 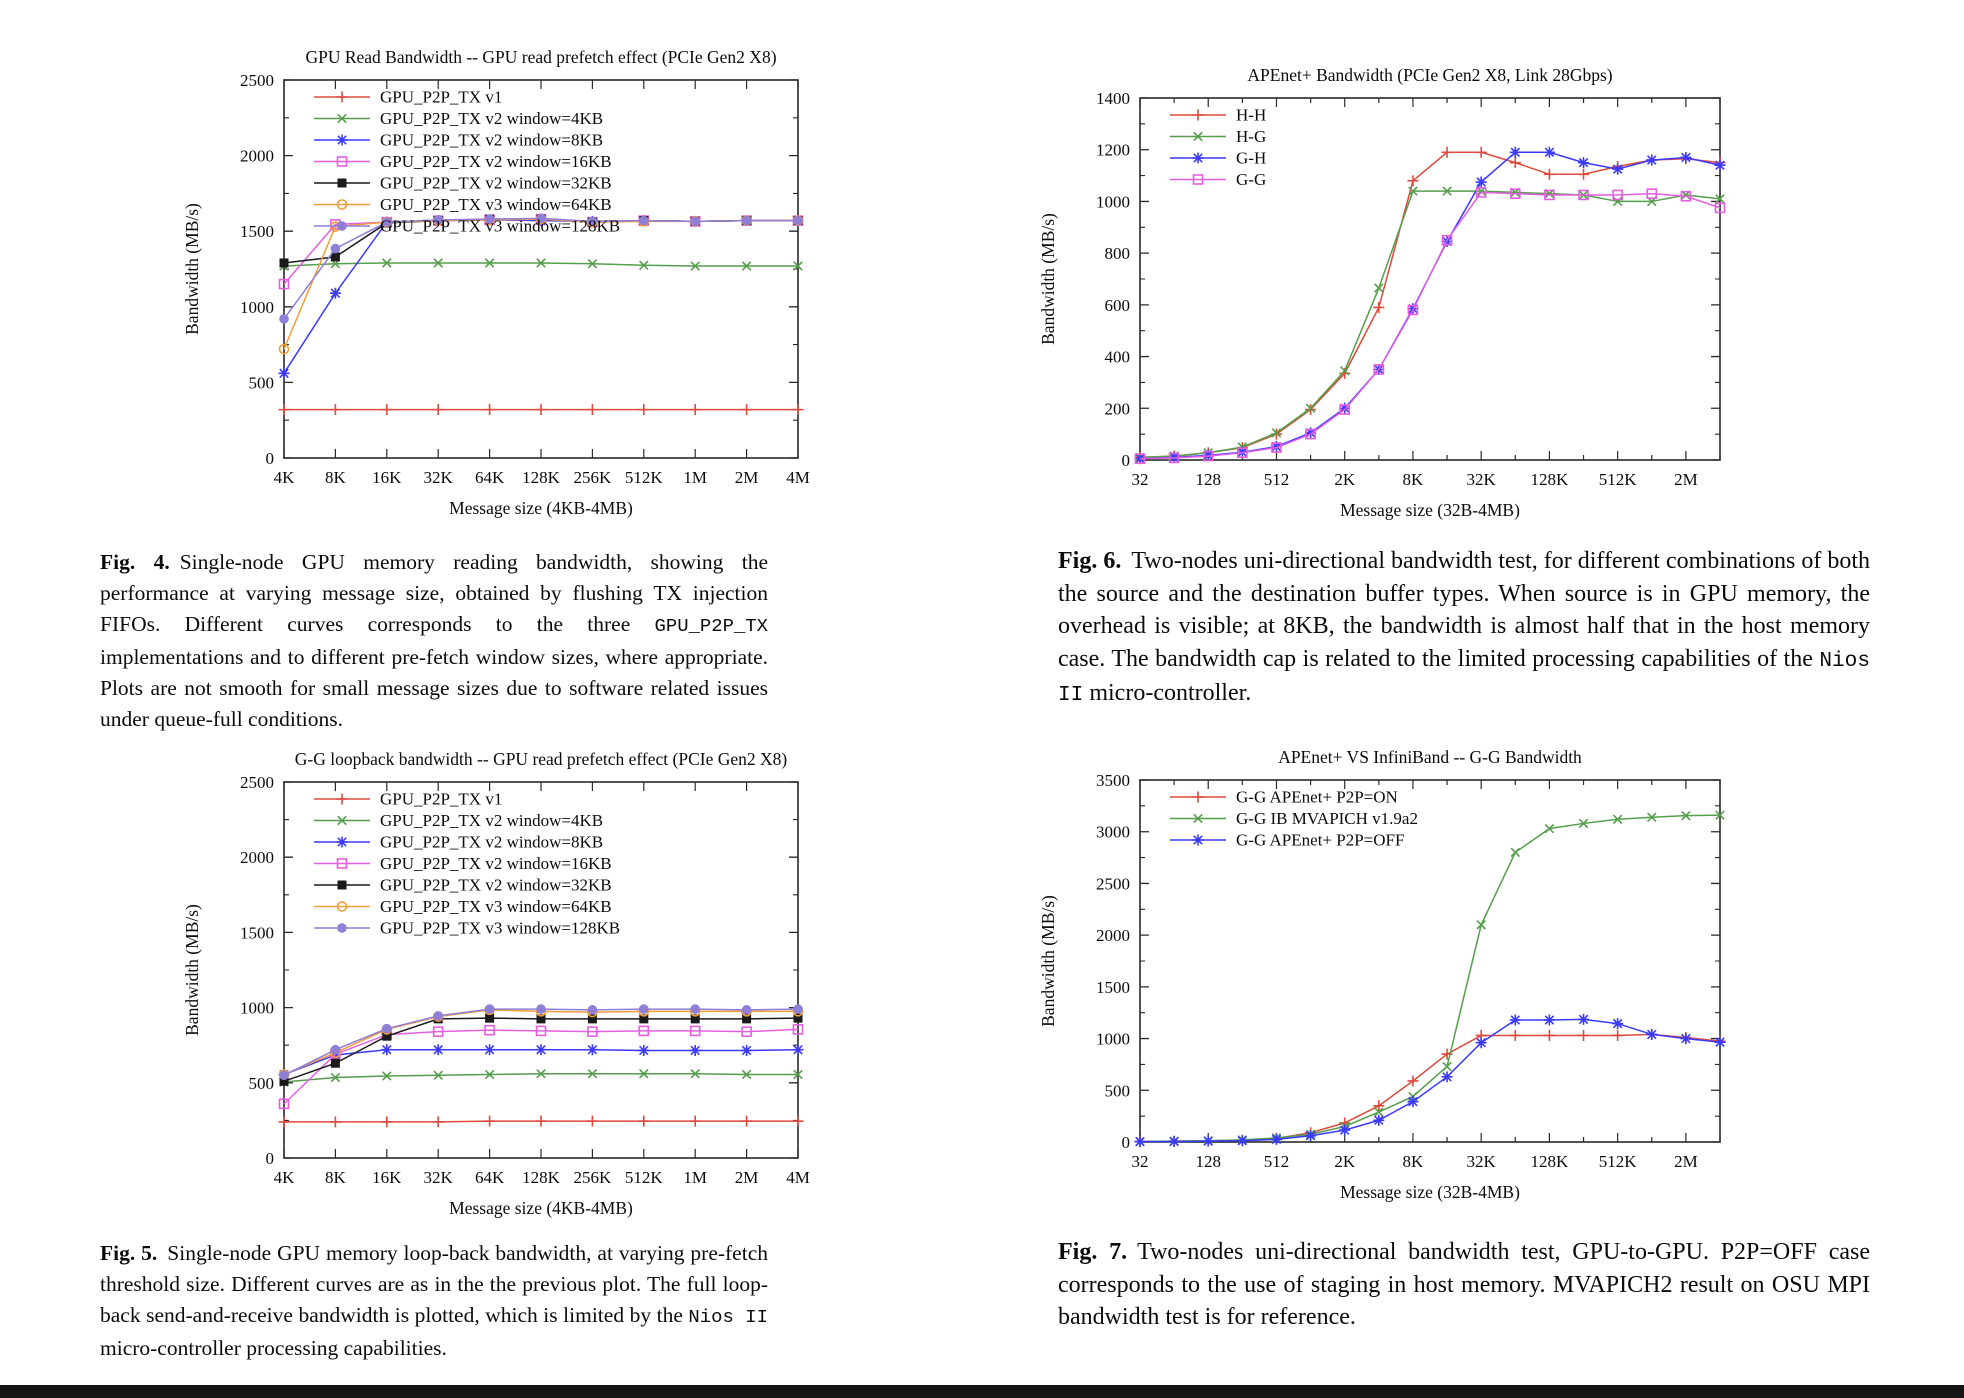 What do you see at coordinates (1208, 479) in the screenshot?
I see `fig6-xtick: 128` at bounding box center [1208, 479].